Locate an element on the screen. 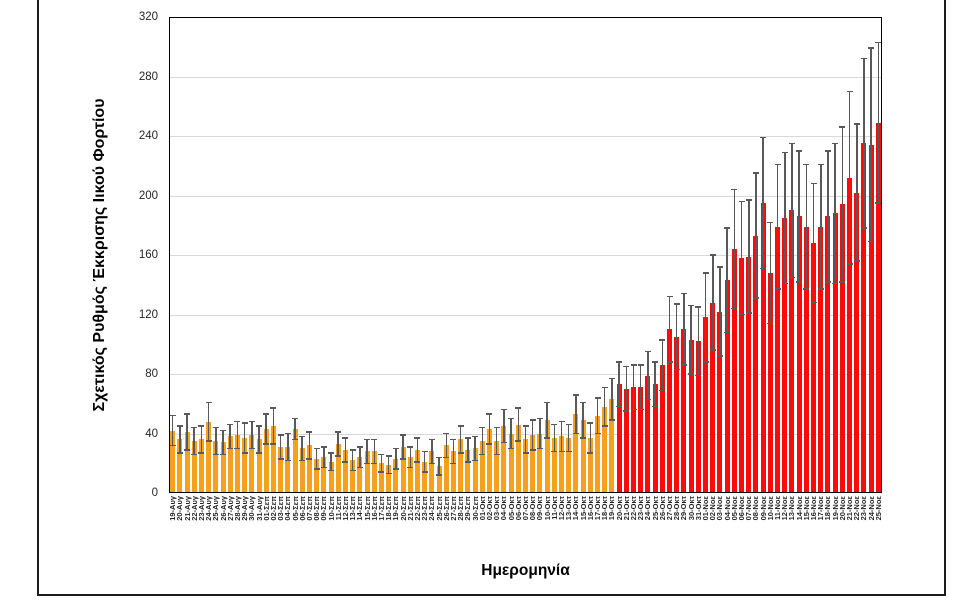  y-tick-label: 0 is located at coordinates (154, 493).